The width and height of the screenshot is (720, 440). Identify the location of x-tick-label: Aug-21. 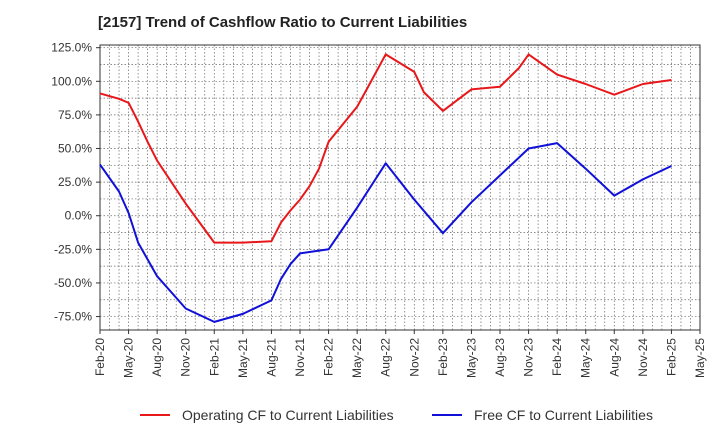
(271, 357).